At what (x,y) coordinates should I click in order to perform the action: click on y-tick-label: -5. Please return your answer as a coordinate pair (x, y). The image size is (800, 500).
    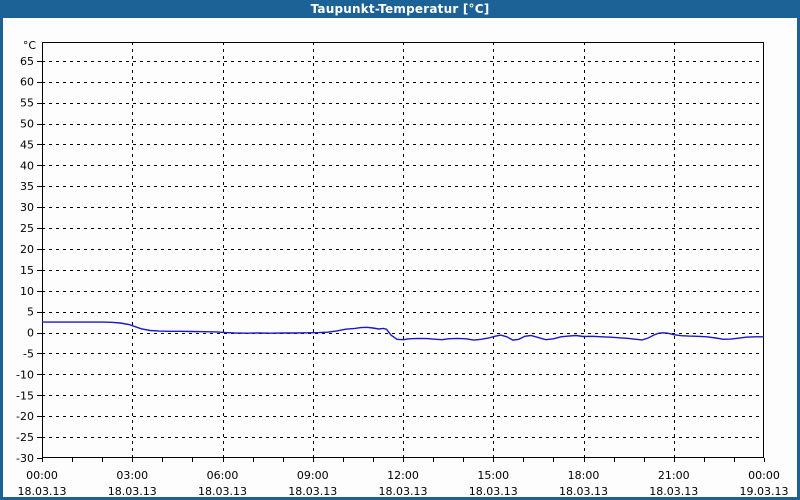
    Looking at the image, I should click on (28, 353).